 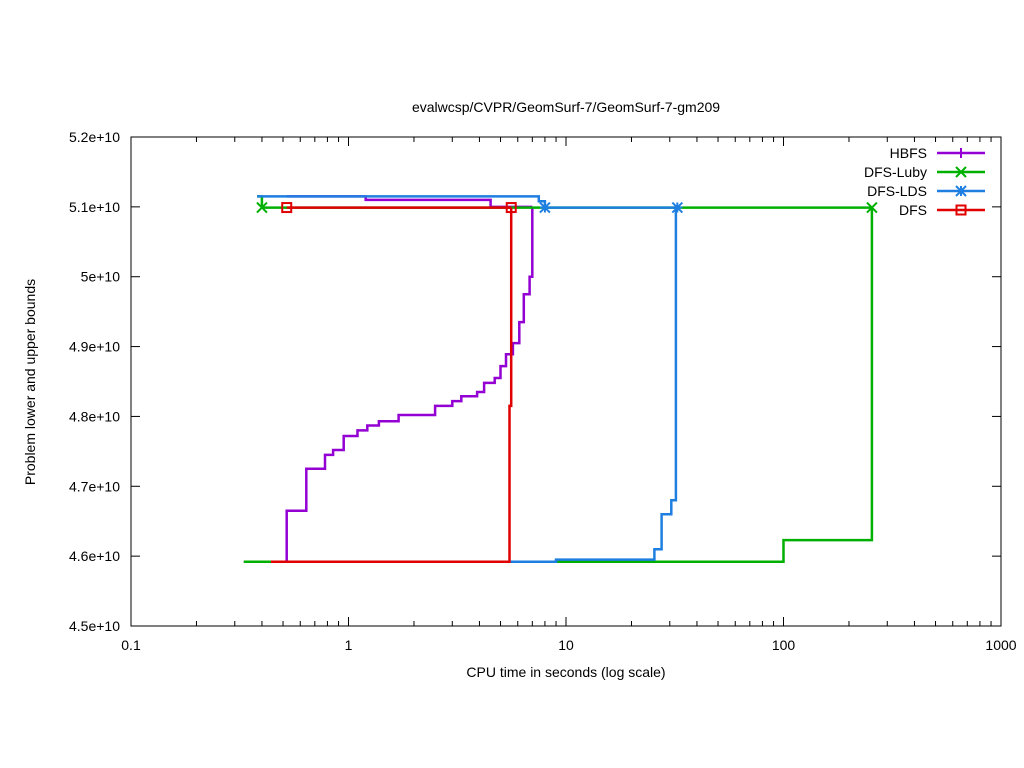 I want to click on series-dfs, so click(x=394, y=382).